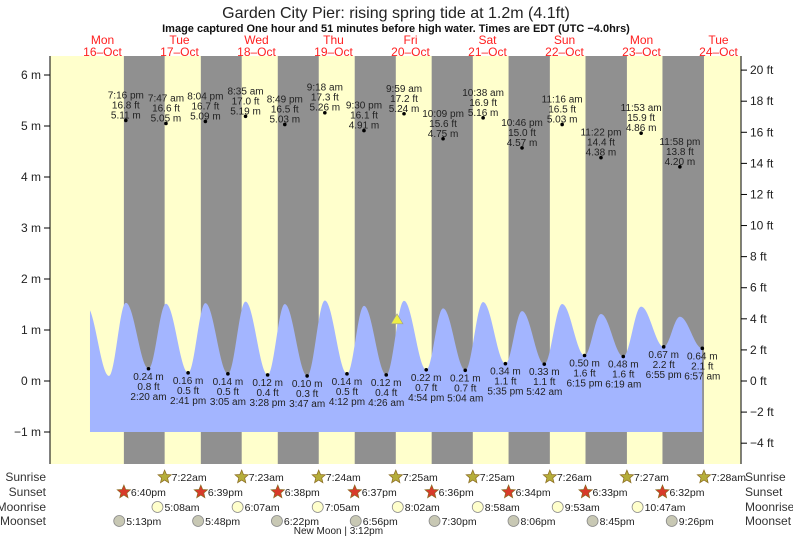 This screenshot has width=793, height=543. Describe the element at coordinates (148, 377) in the screenshot. I see `low-m: 0.24 m` at that location.